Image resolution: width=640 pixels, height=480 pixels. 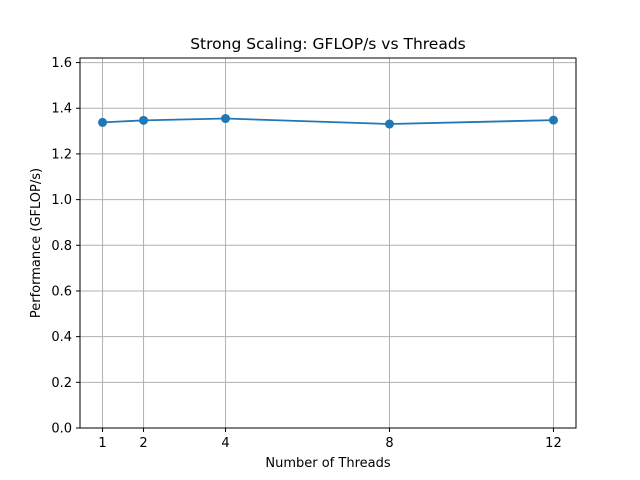 I want to click on y-tick-label: 0.2, so click(x=61, y=383).